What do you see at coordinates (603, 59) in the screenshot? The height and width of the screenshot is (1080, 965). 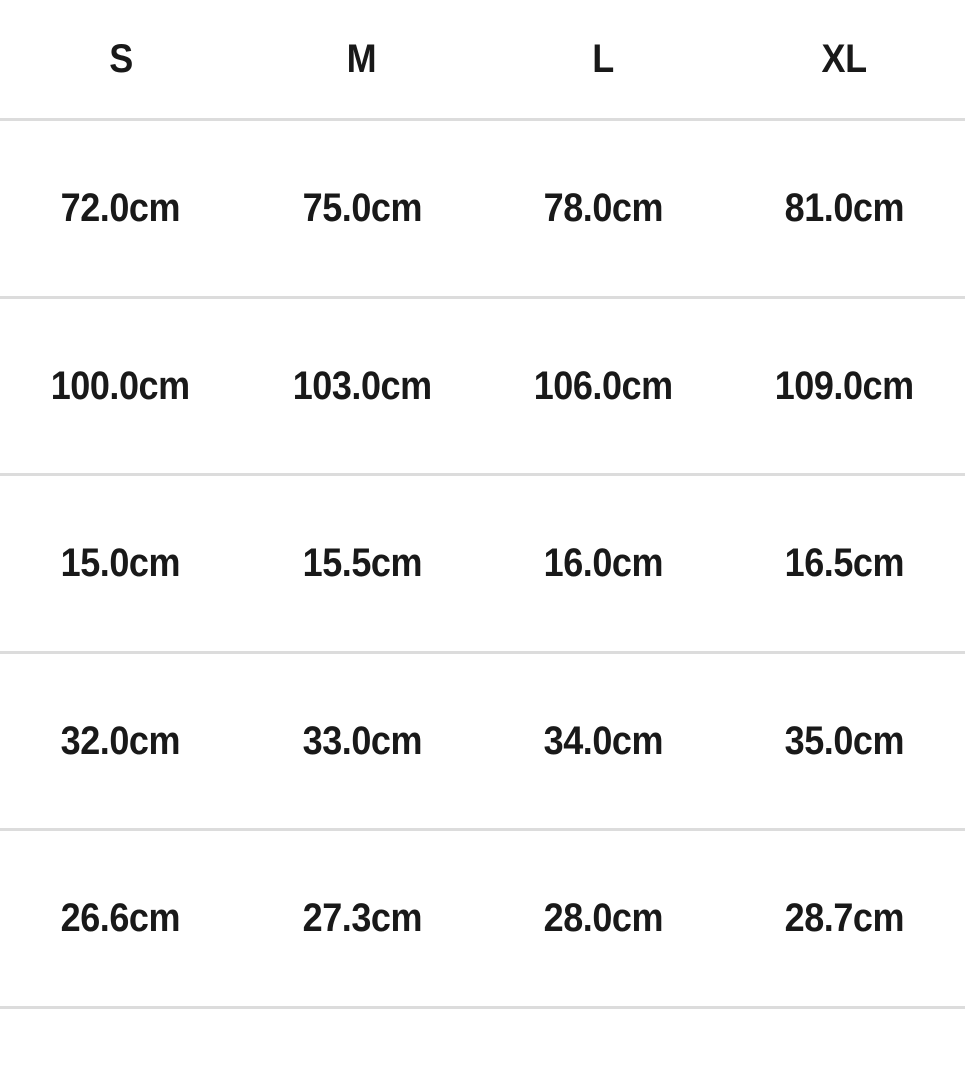 I see `size-column-header-l: L` at bounding box center [603, 59].